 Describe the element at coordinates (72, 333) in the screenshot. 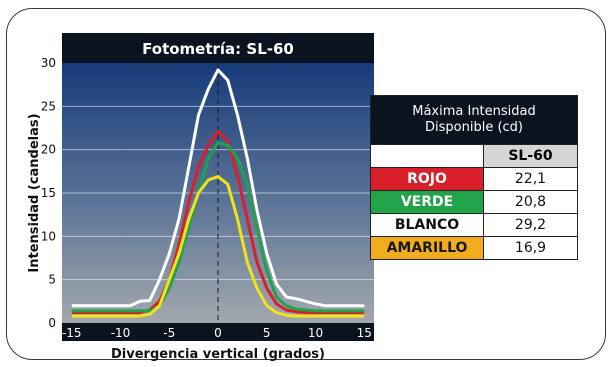

I see `x-tick-label: -15` at that location.